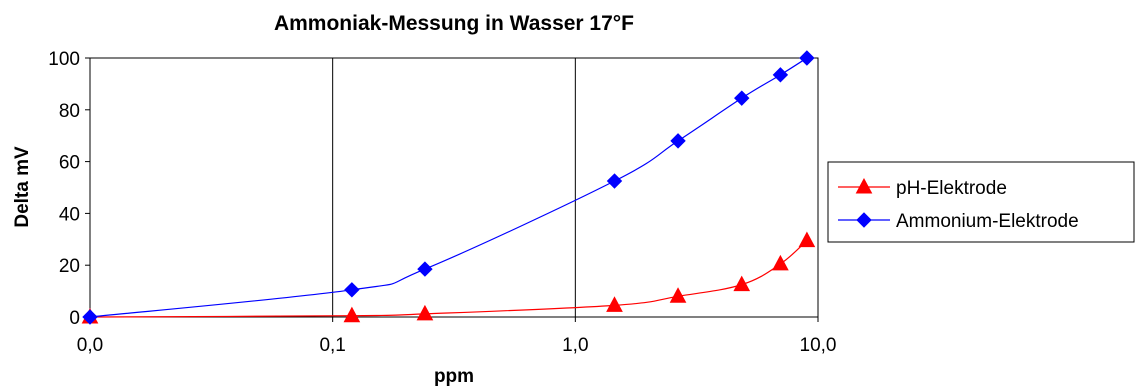 The image size is (1140, 392). Describe the element at coordinates (69, 163) in the screenshot. I see `y-tick-label: 60` at that location.